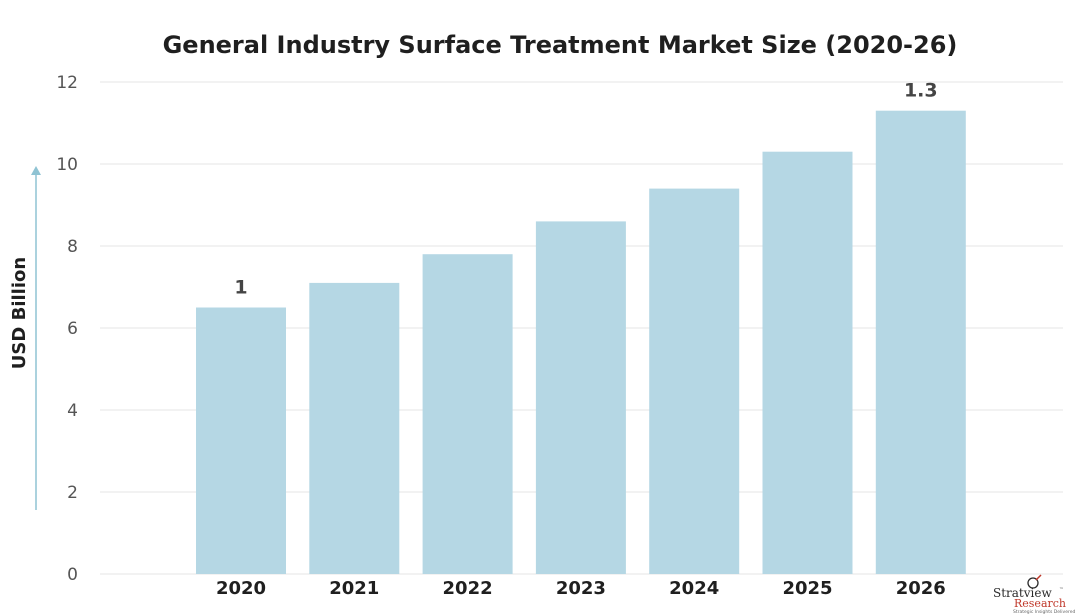 The image size is (1078, 615). What do you see at coordinates (67, 83) in the screenshot?
I see `y-tick-label: 12` at bounding box center [67, 83].